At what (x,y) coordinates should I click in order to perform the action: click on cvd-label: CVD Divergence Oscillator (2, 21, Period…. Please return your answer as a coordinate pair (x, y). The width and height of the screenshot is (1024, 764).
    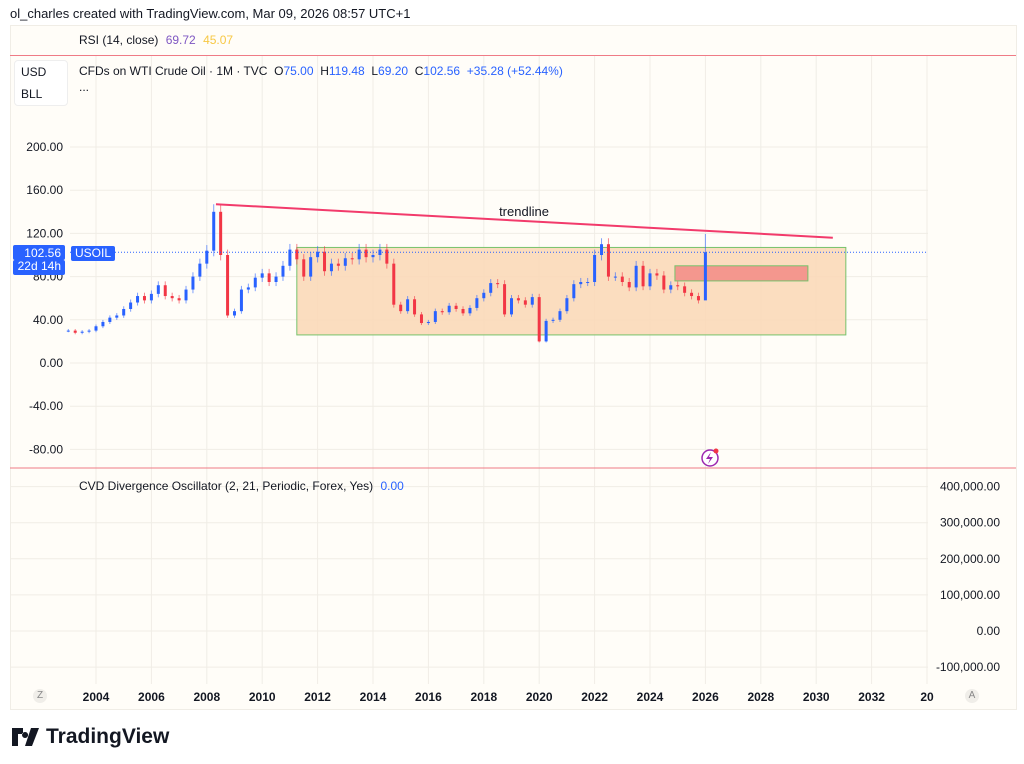
    Looking at the image, I should click on (226, 486).